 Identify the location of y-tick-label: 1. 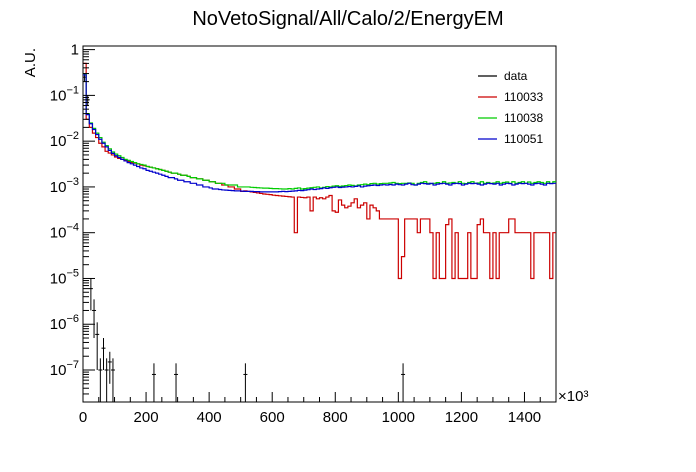
(75, 50).